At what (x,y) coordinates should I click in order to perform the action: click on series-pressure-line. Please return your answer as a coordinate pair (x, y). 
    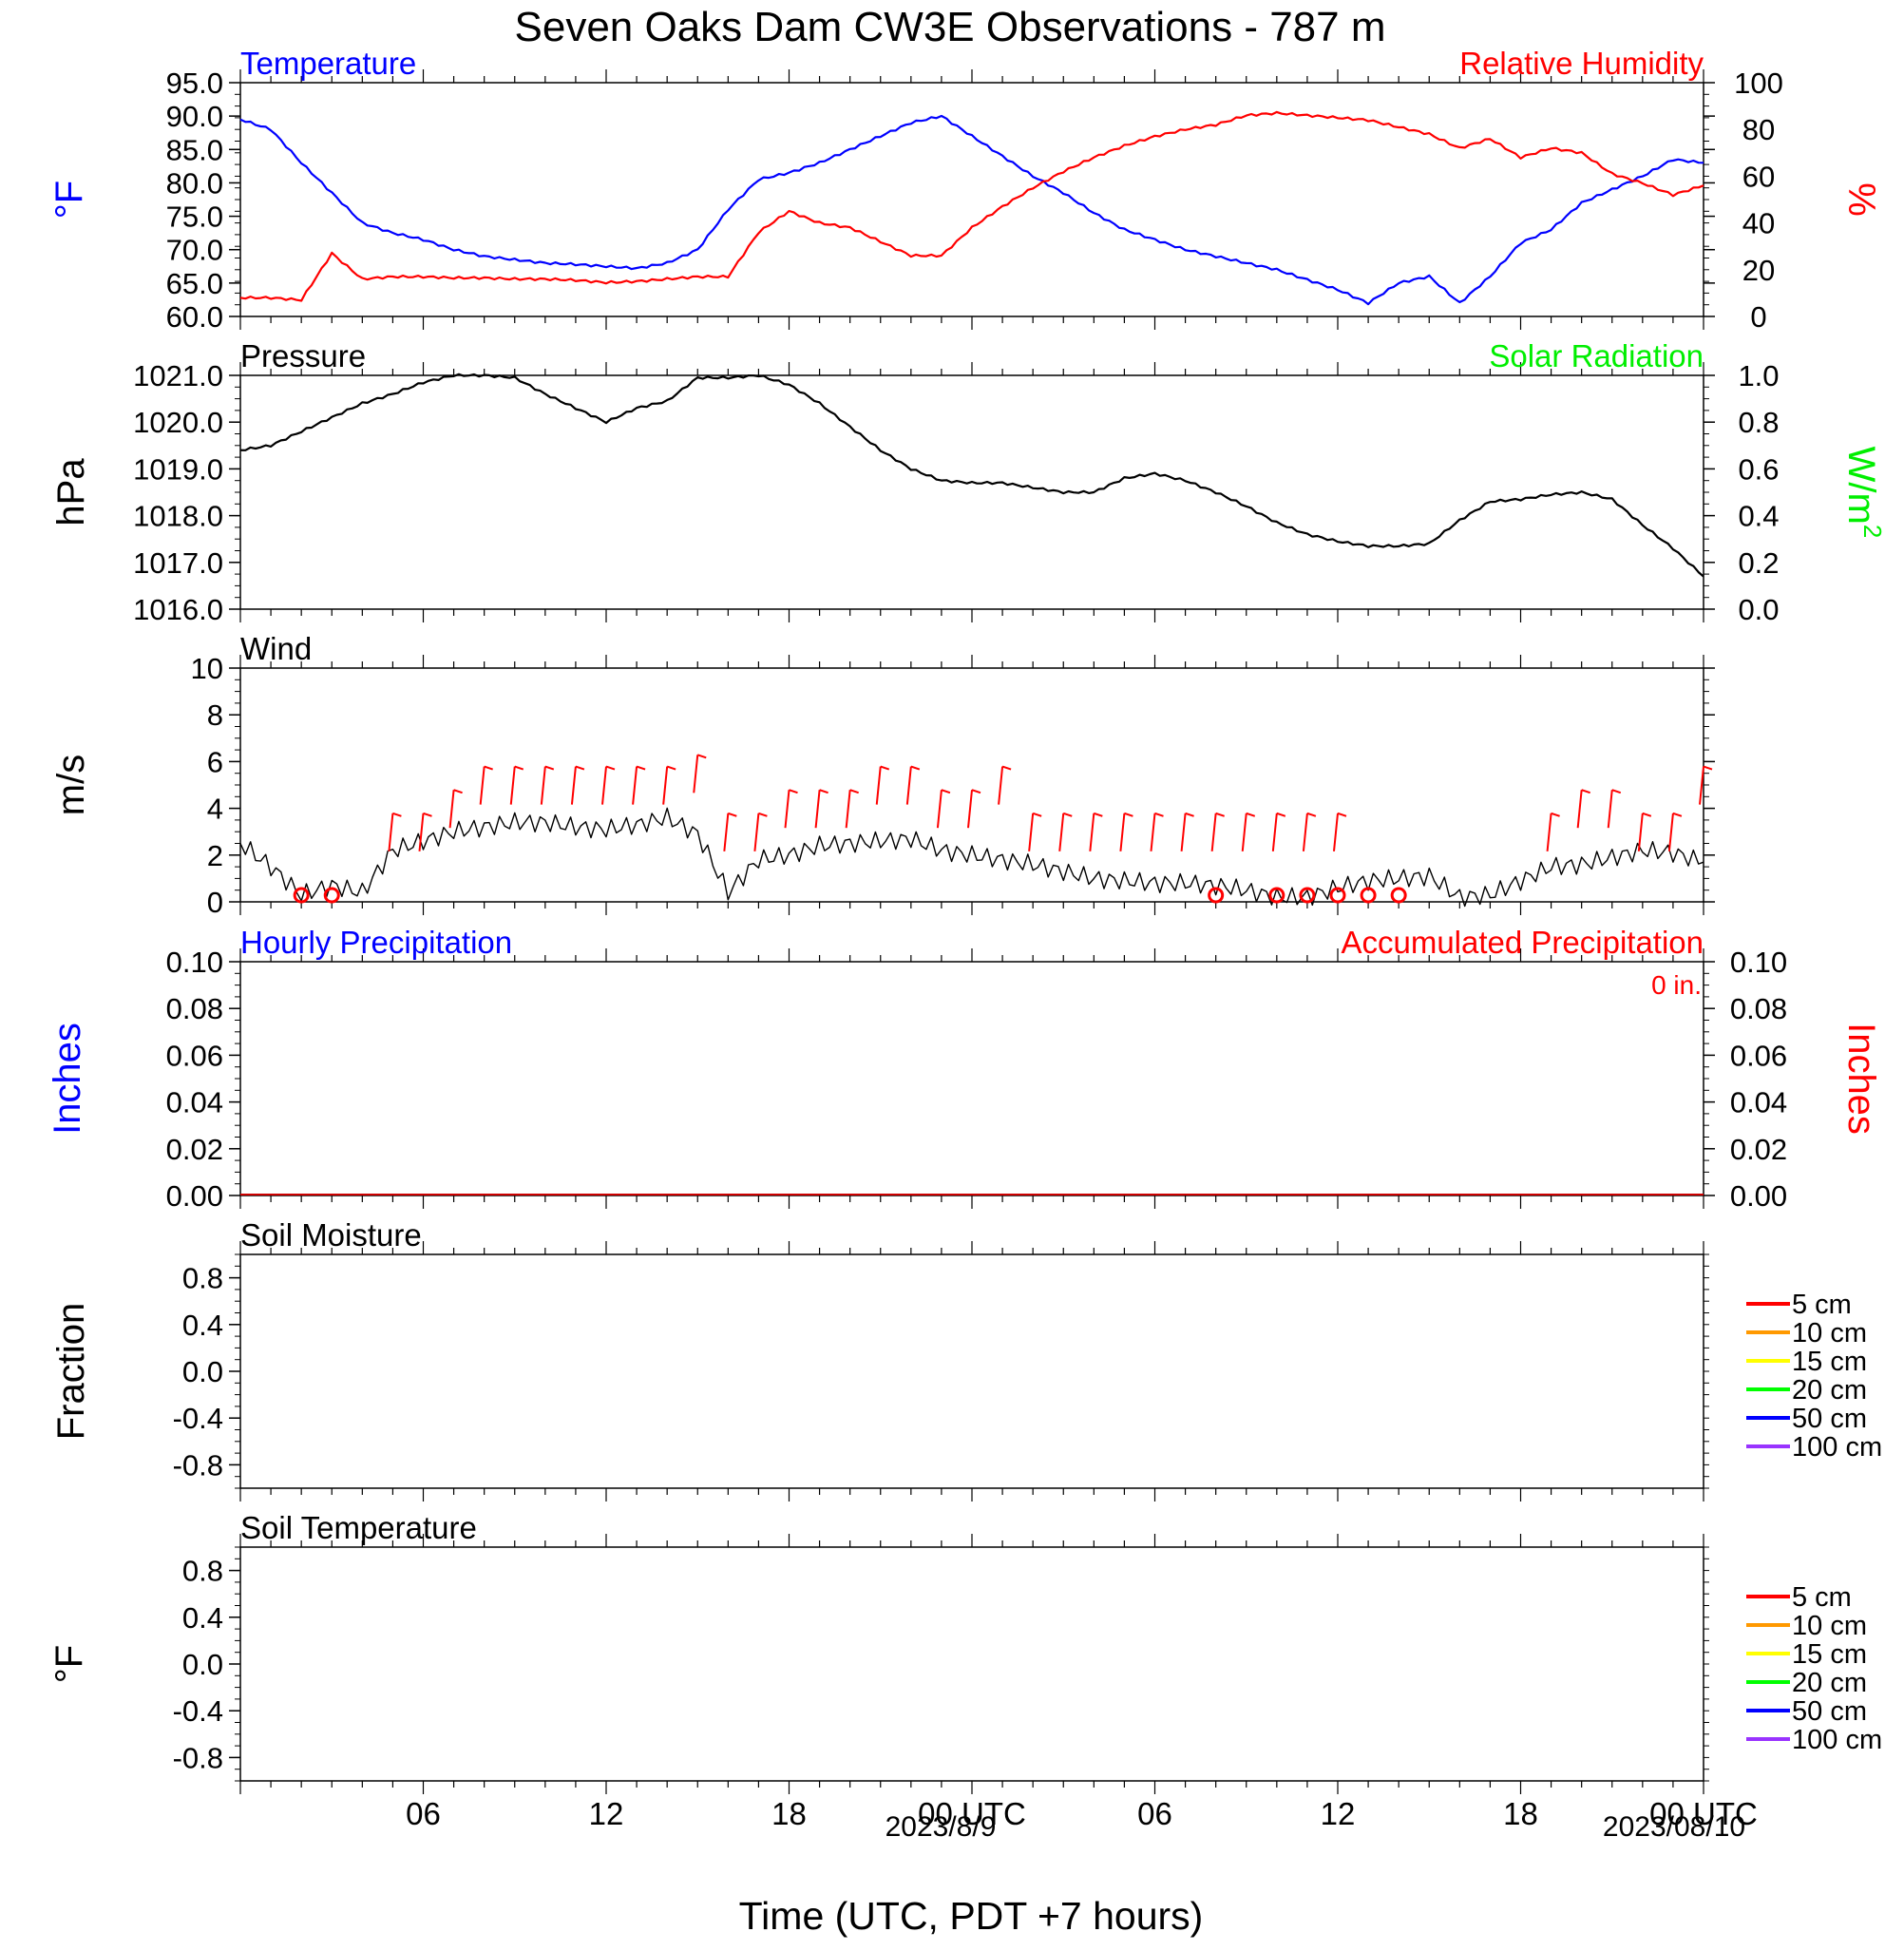
    Looking at the image, I should click on (971, 476).